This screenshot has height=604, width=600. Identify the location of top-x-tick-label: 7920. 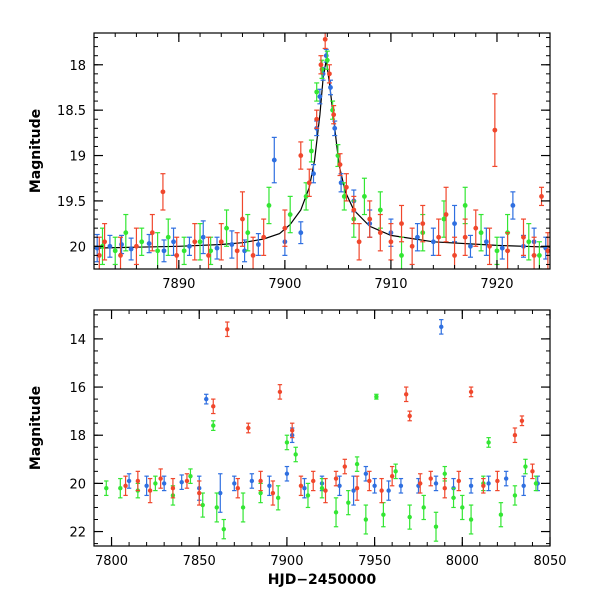
(496, 284).